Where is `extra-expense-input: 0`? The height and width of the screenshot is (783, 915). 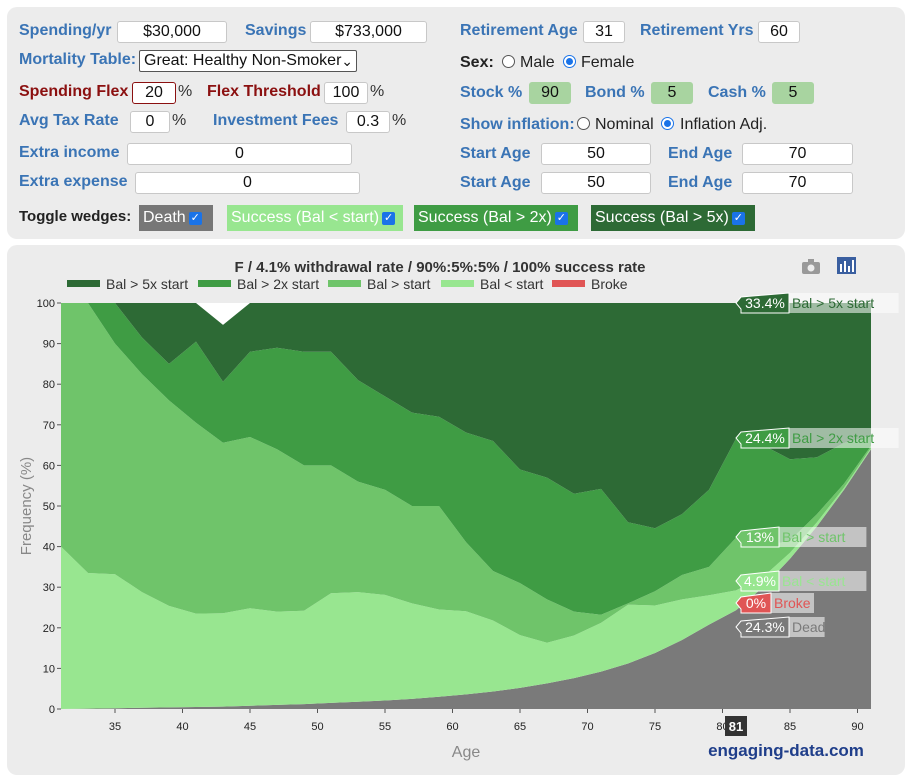 extra-expense-input: 0 is located at coordinates (247, 183).